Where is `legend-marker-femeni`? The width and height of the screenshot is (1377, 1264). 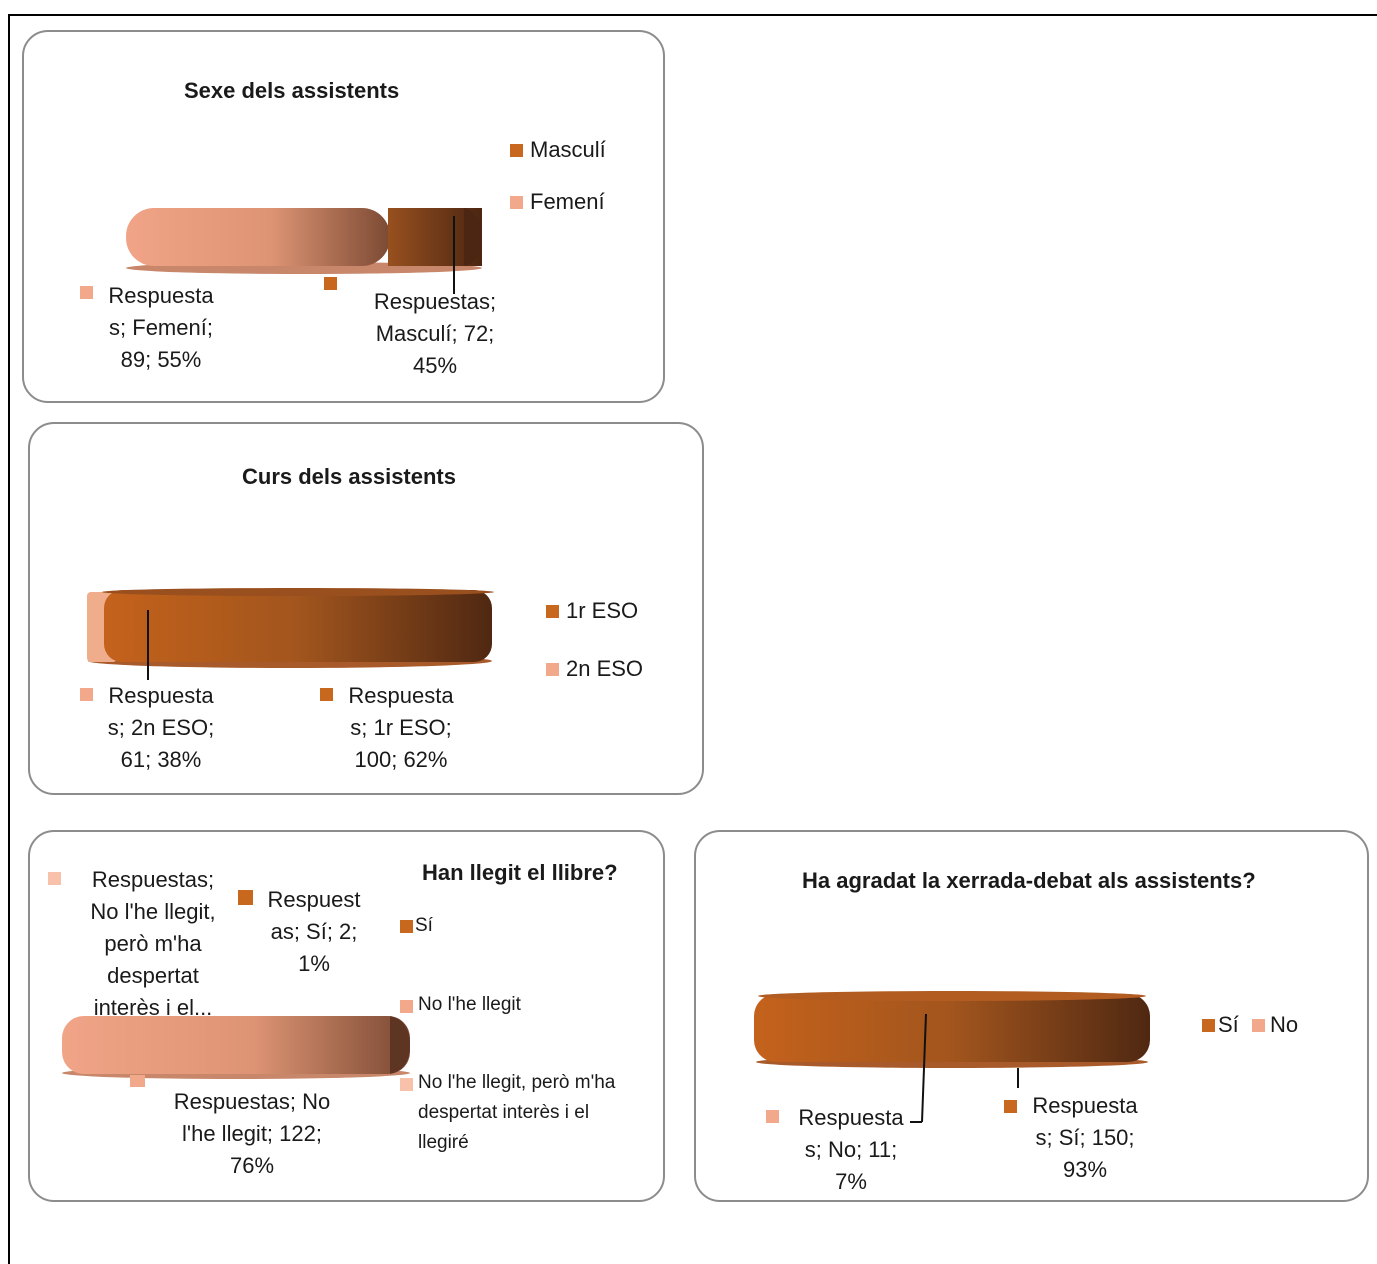 legend-marker-femeni is located at coordinates (516, 202).